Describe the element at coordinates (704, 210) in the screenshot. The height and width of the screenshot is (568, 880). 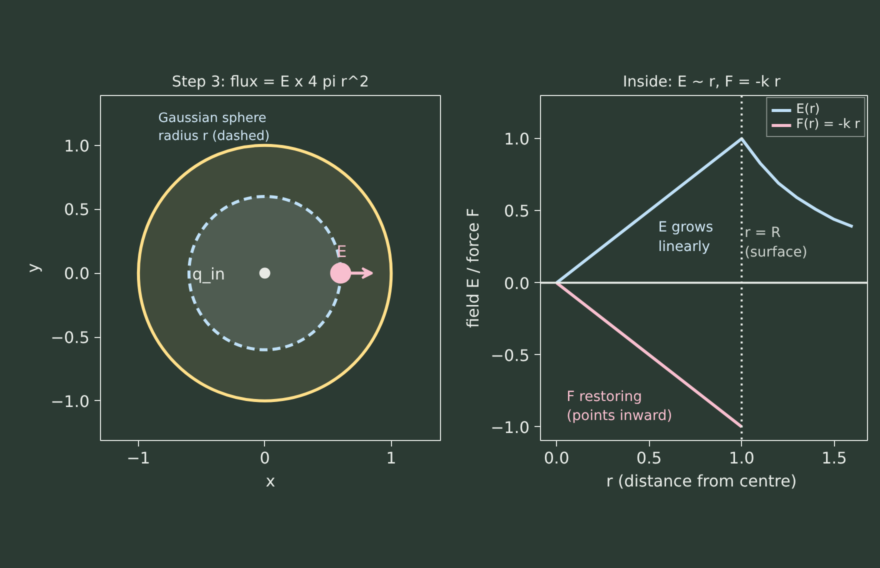
I see `line-series` at that location.